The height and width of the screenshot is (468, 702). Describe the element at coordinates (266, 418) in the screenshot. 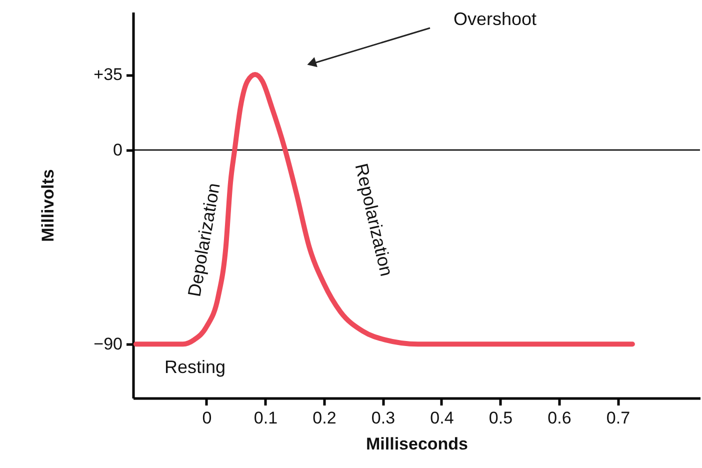

I see `x-tick-label: 0.1` at that location.